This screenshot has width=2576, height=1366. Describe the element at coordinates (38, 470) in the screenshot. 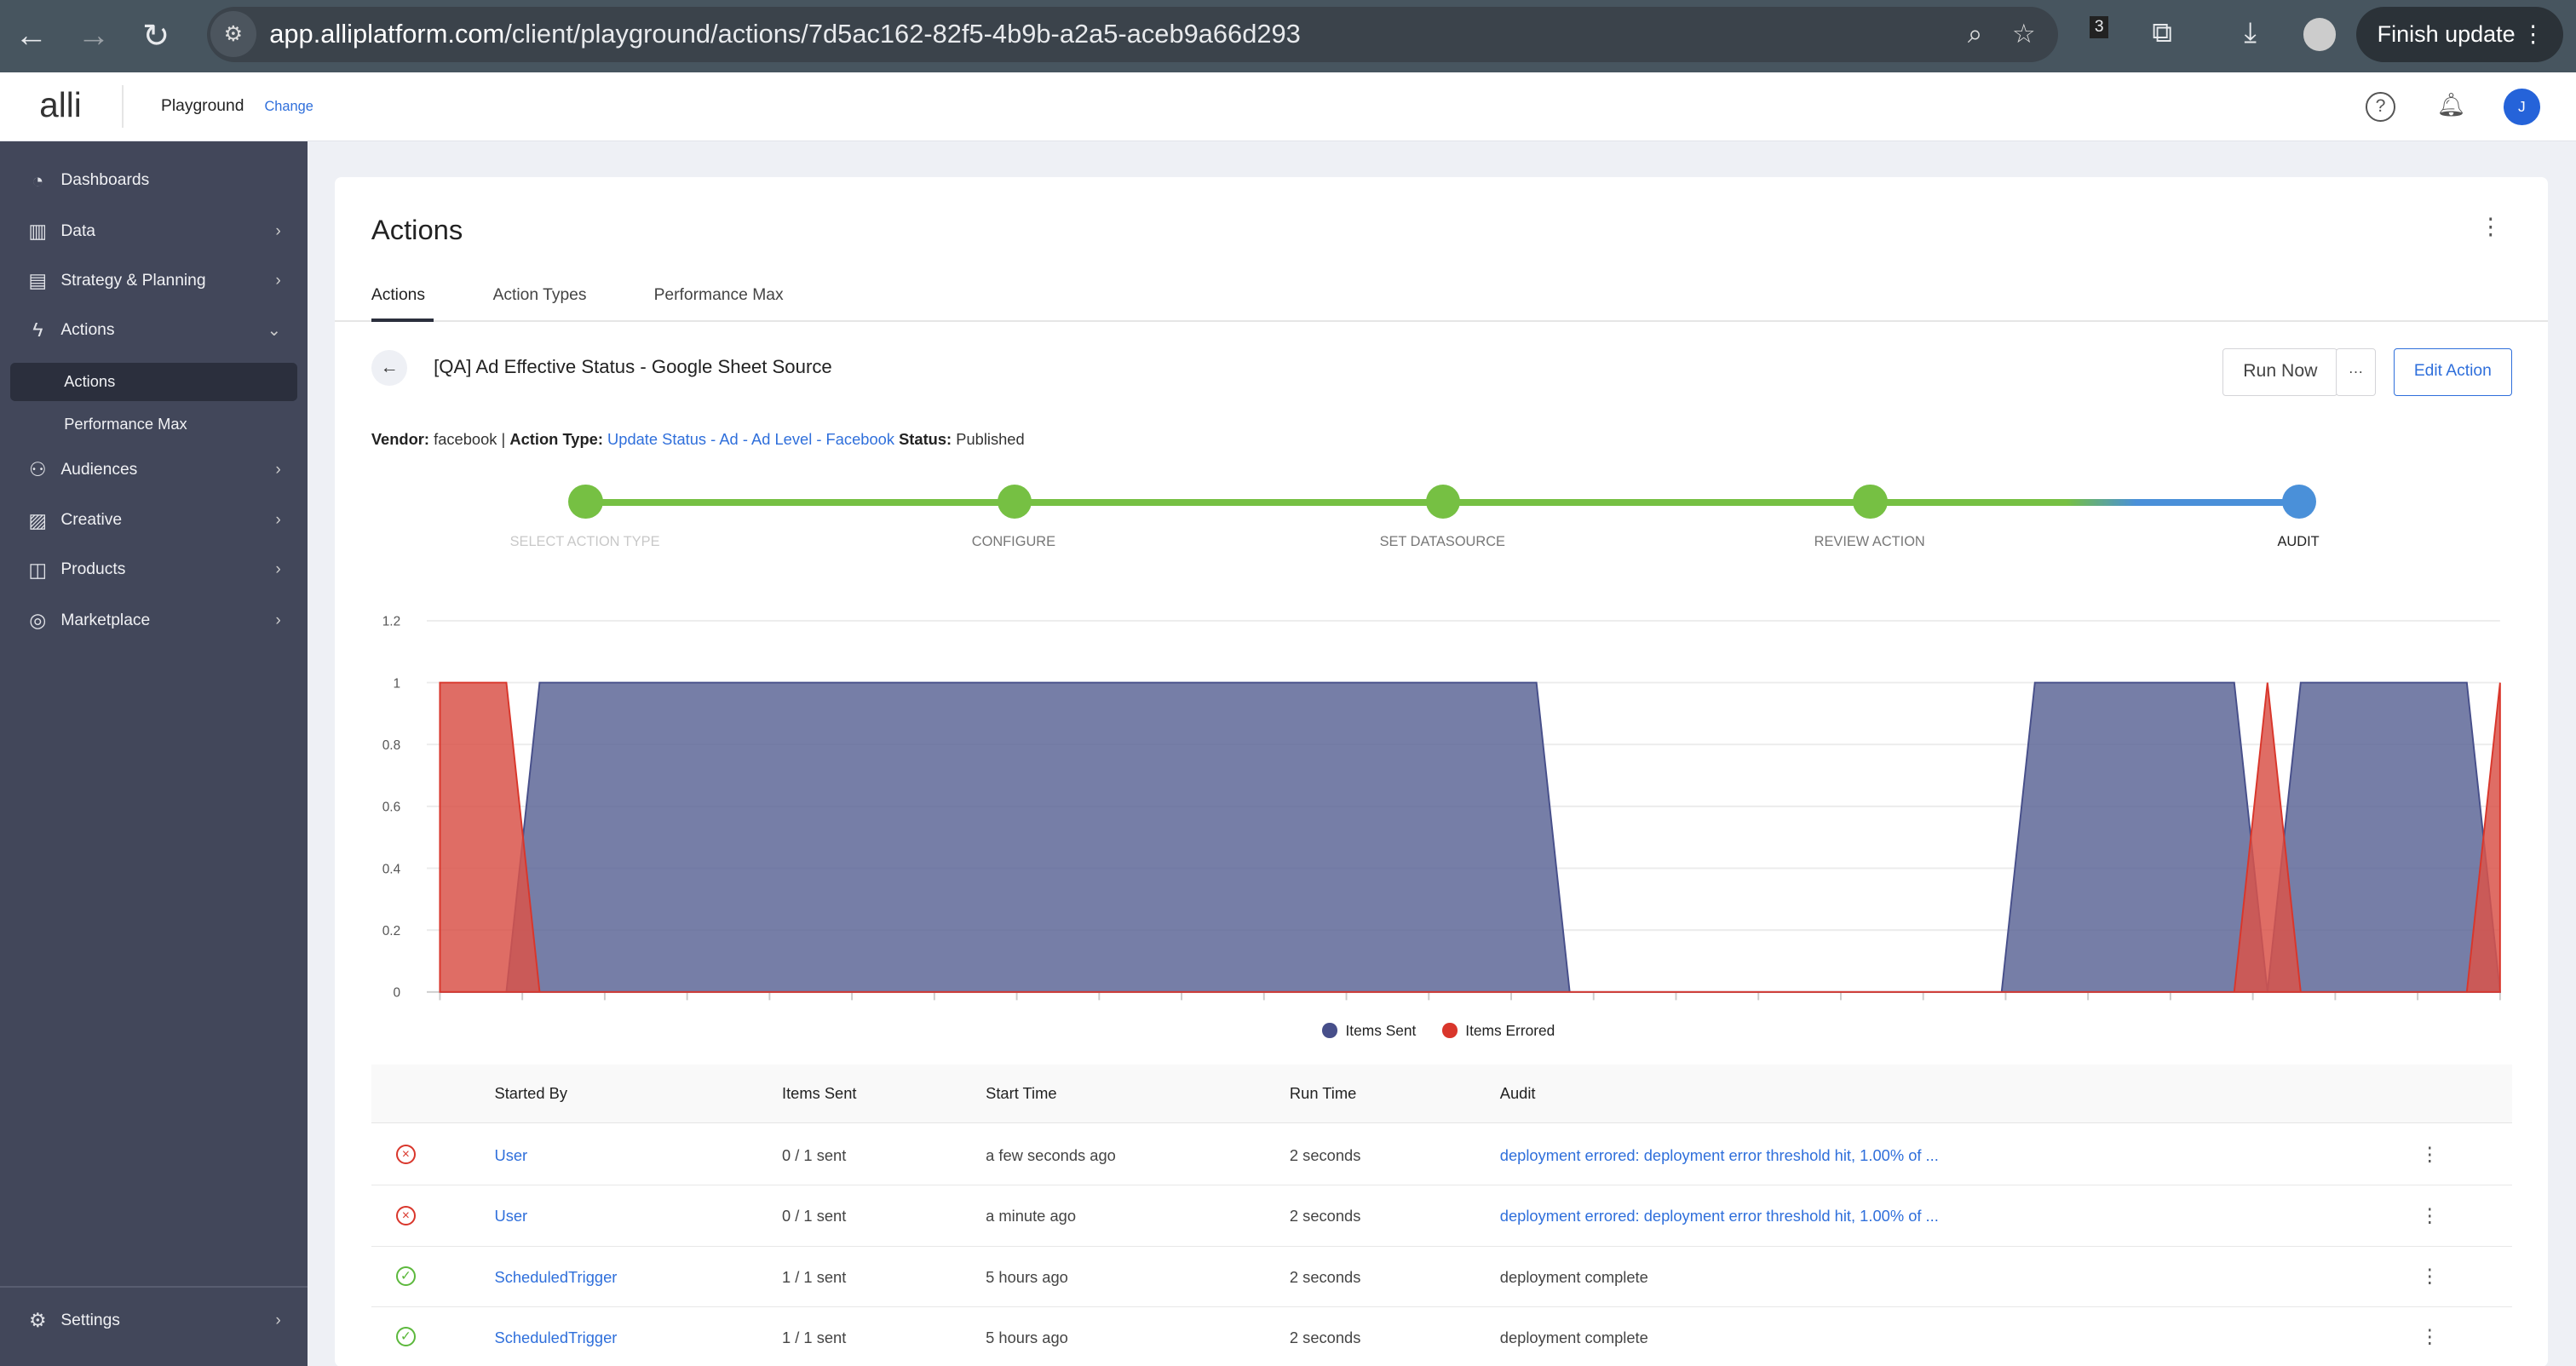

I see `users-icon: ⚇` at that location.